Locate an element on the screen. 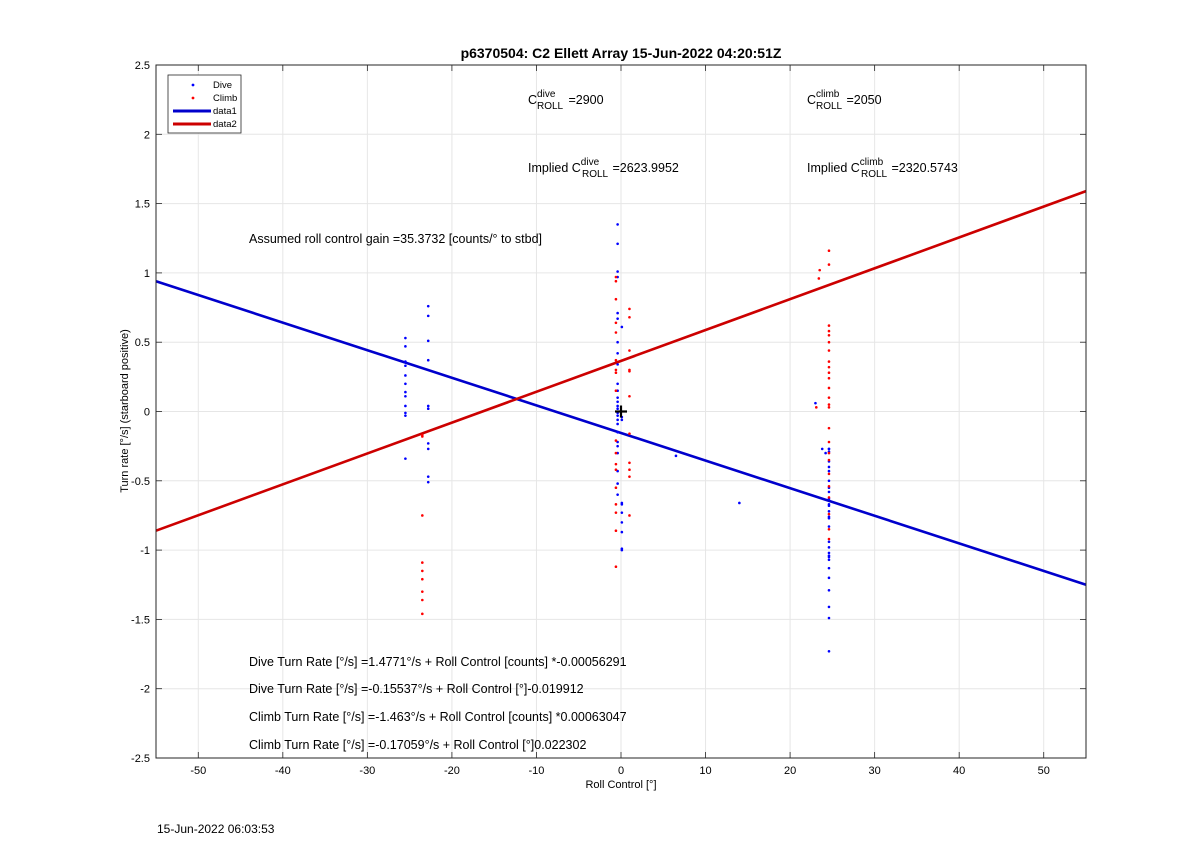 The image size is (1200, 851). y-tick-label: -1 is located at coordinates (145, 551).